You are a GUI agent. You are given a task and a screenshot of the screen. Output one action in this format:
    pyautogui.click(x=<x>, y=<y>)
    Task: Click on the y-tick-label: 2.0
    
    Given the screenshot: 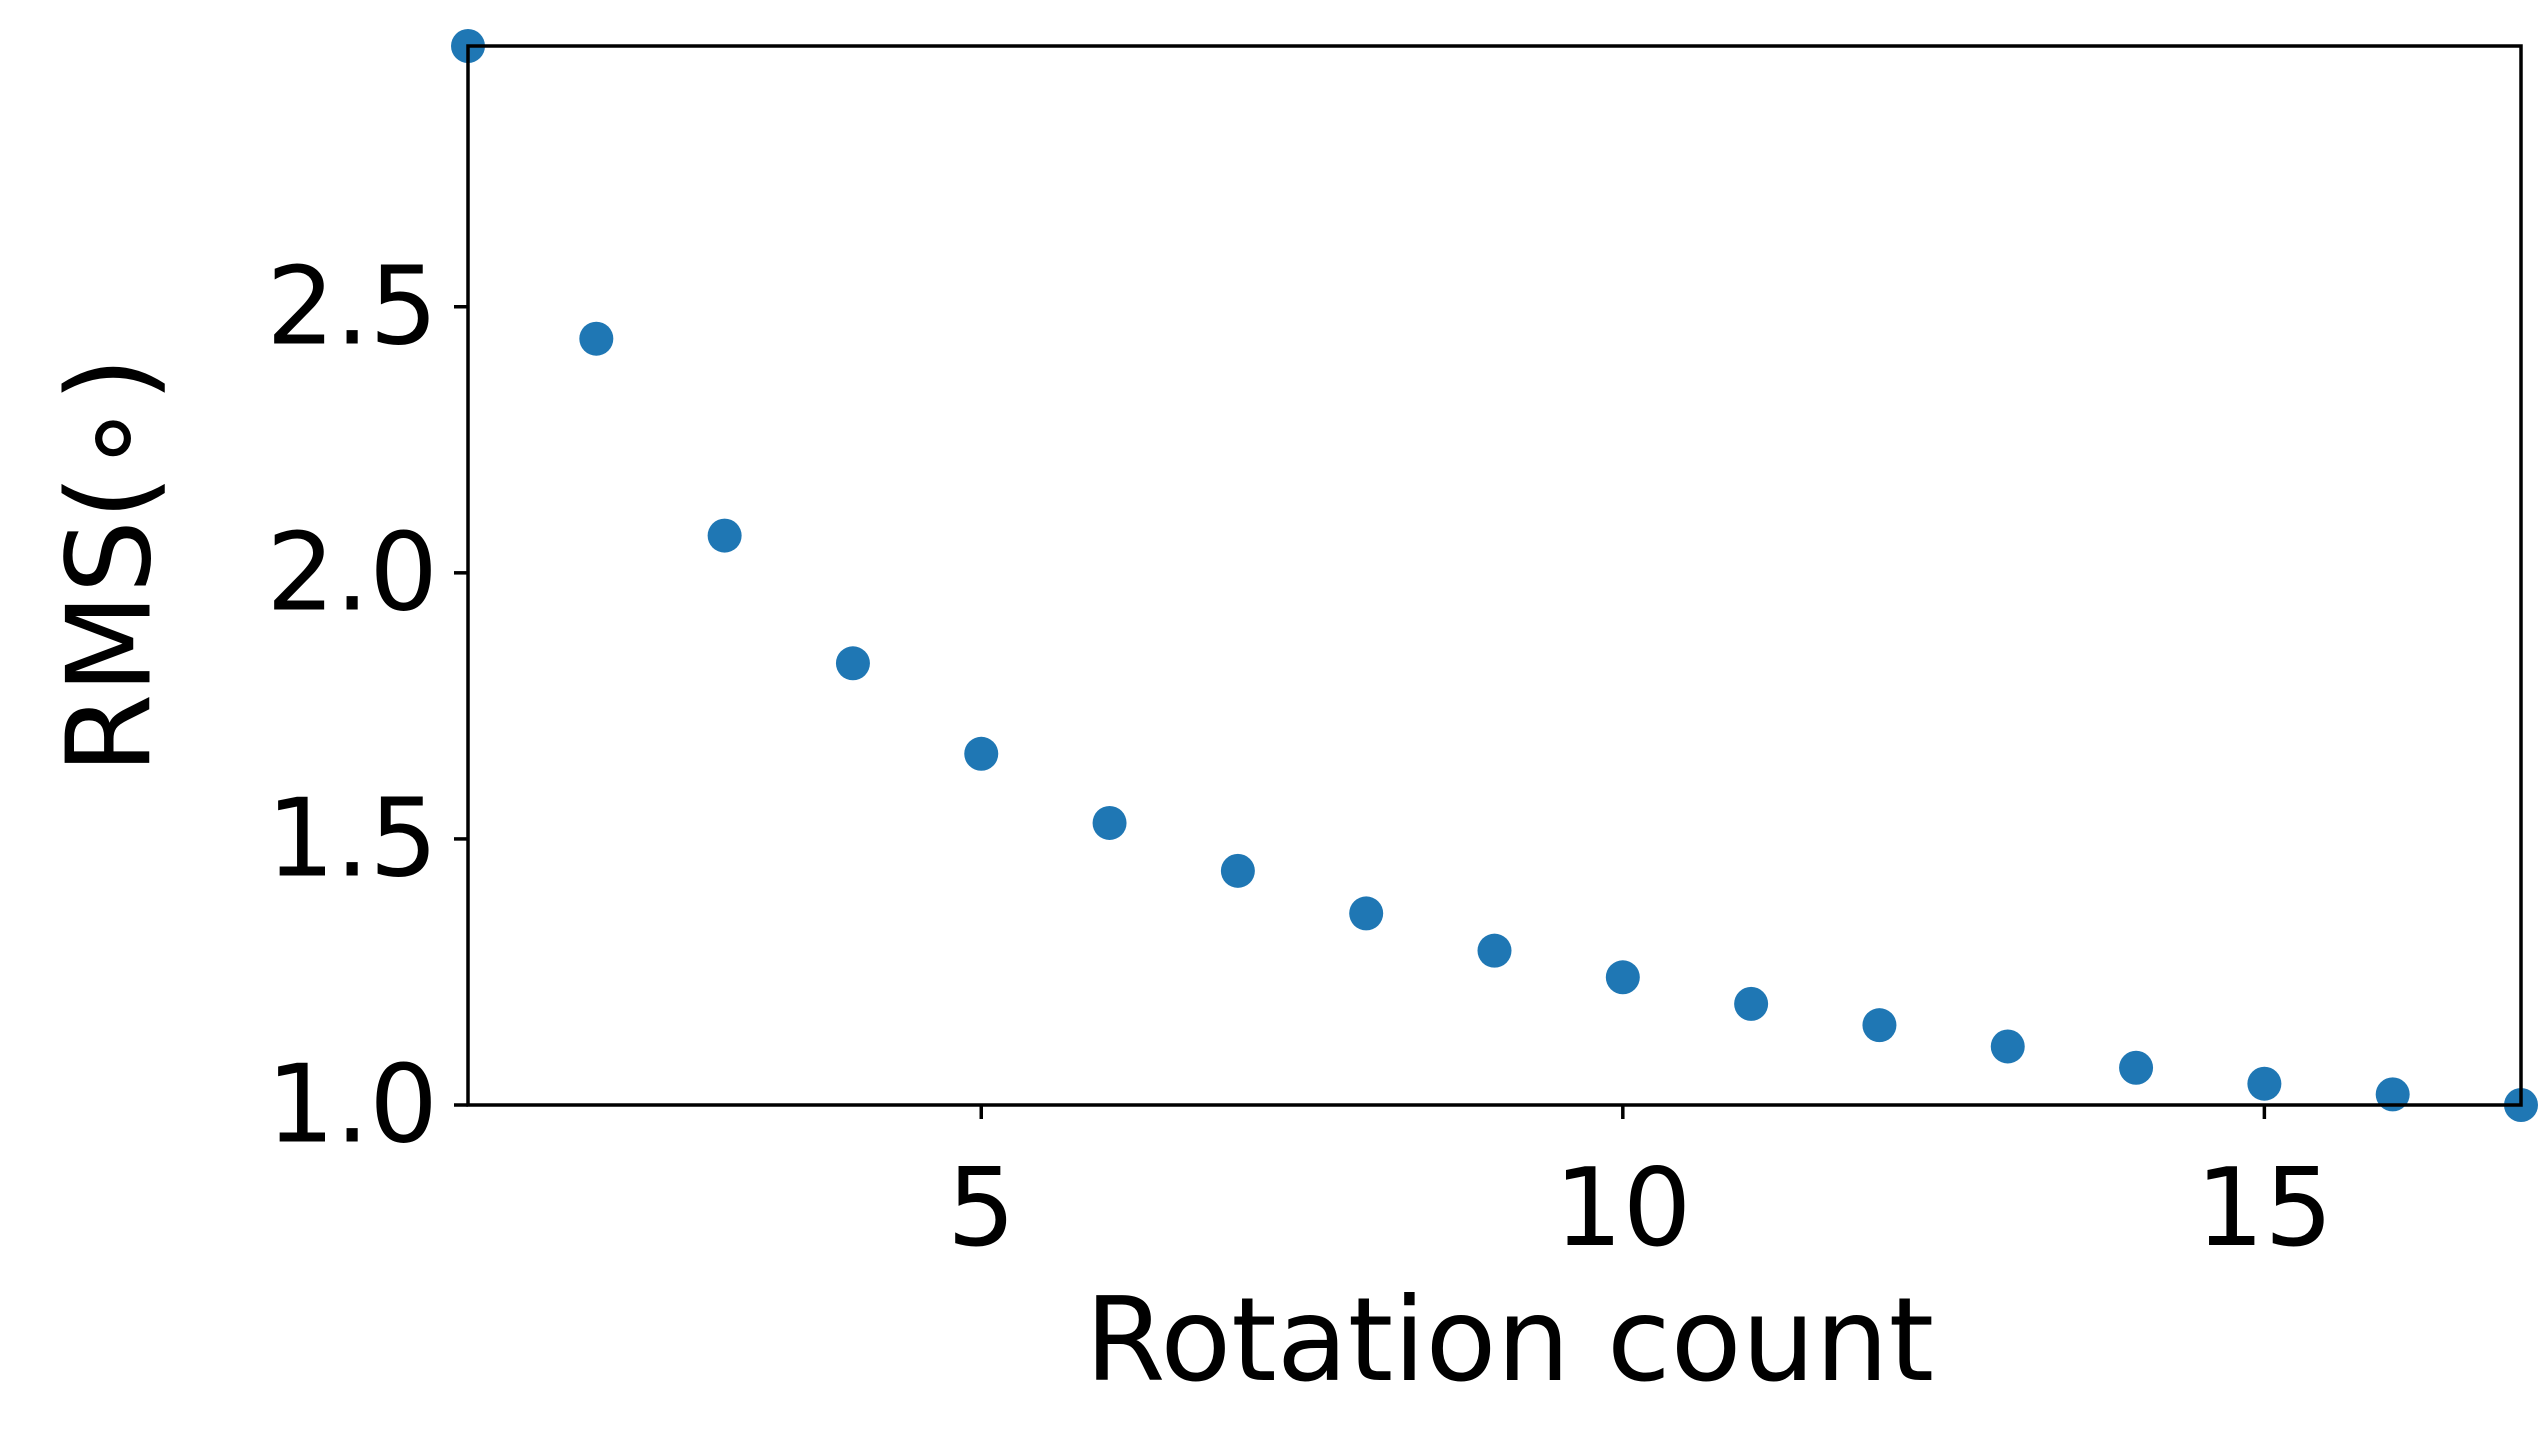 What is the action you would take?
    pyautogui.click(x=352, y=572)
    